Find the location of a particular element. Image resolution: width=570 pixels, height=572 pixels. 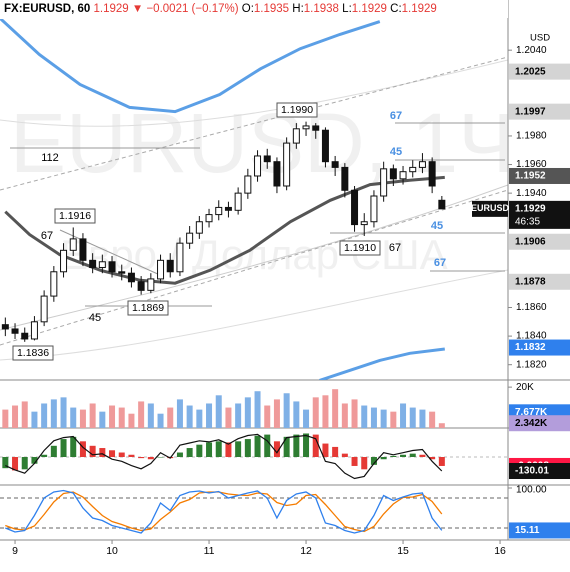

y-tick-label: 100.00 is located at coordinates (531, 490).